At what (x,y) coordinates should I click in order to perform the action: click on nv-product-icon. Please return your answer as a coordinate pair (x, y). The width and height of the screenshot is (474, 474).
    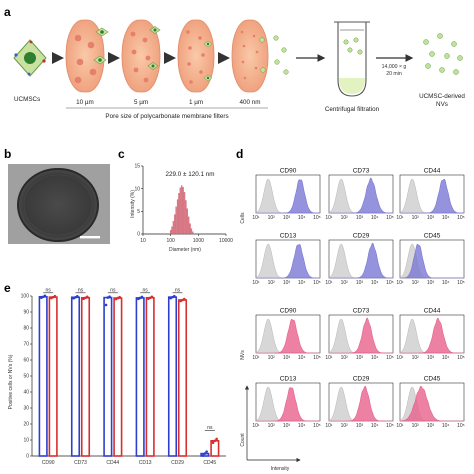
    Looking at the image, I should click on (443, 54).